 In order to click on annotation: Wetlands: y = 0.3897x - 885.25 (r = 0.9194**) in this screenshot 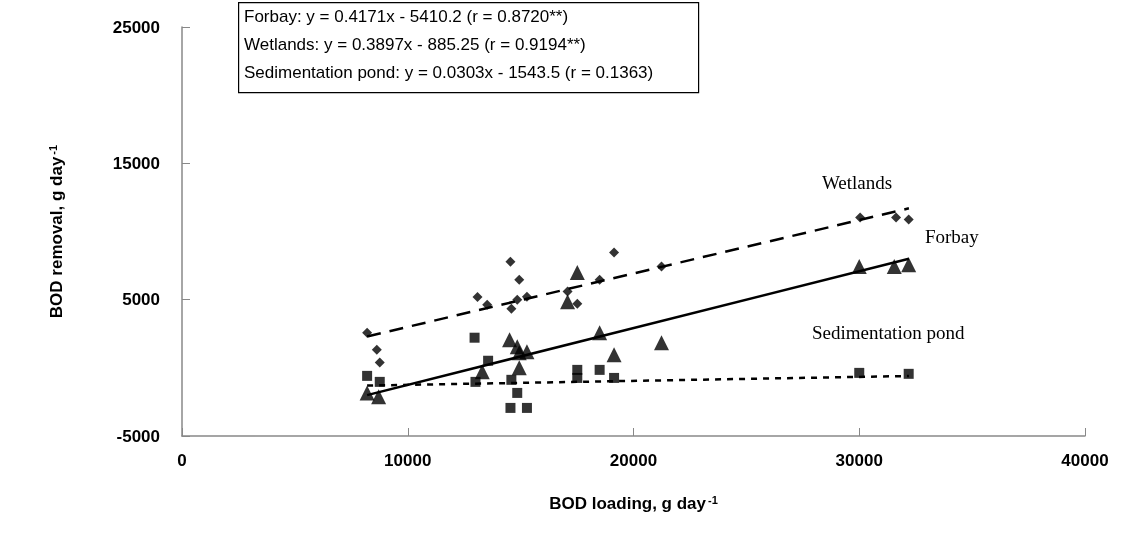, I will do `click(415, 44)`.